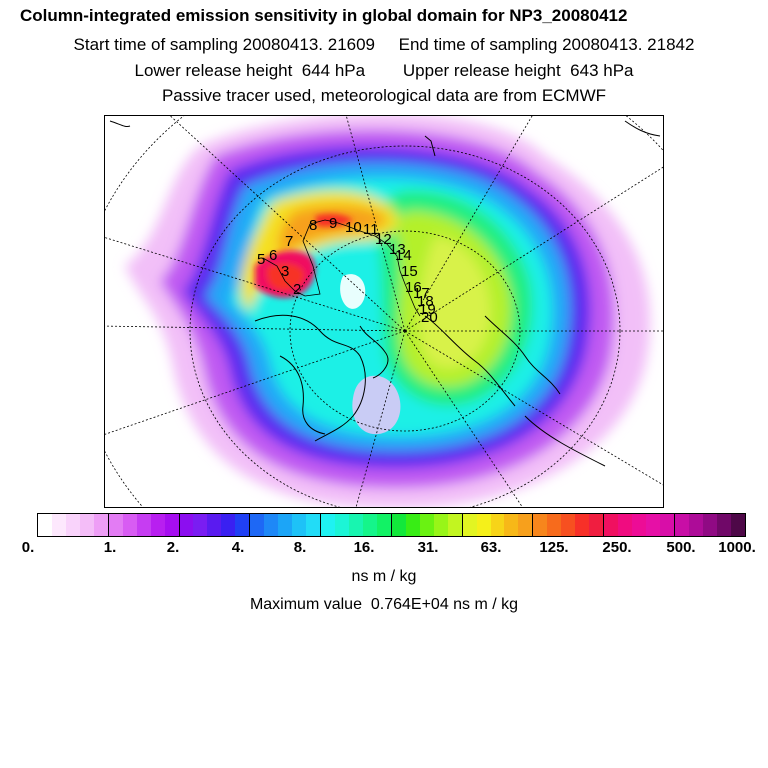  Describe the element at coordinates (425, 301) in the screenshot. I see `trajectory-label: 18` at that location.